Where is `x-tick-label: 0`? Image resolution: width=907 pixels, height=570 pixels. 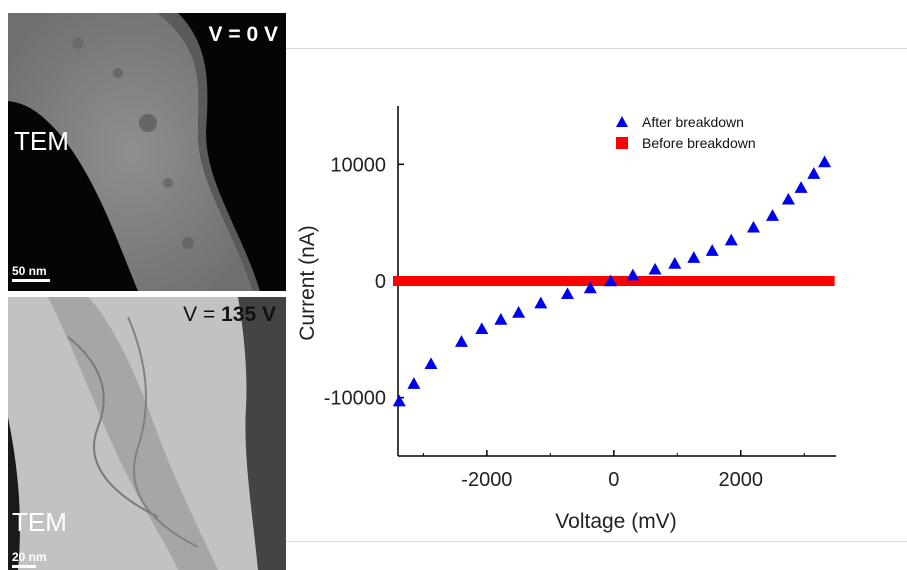
x-tick-label: 0 is located at coordinates (613, 480).